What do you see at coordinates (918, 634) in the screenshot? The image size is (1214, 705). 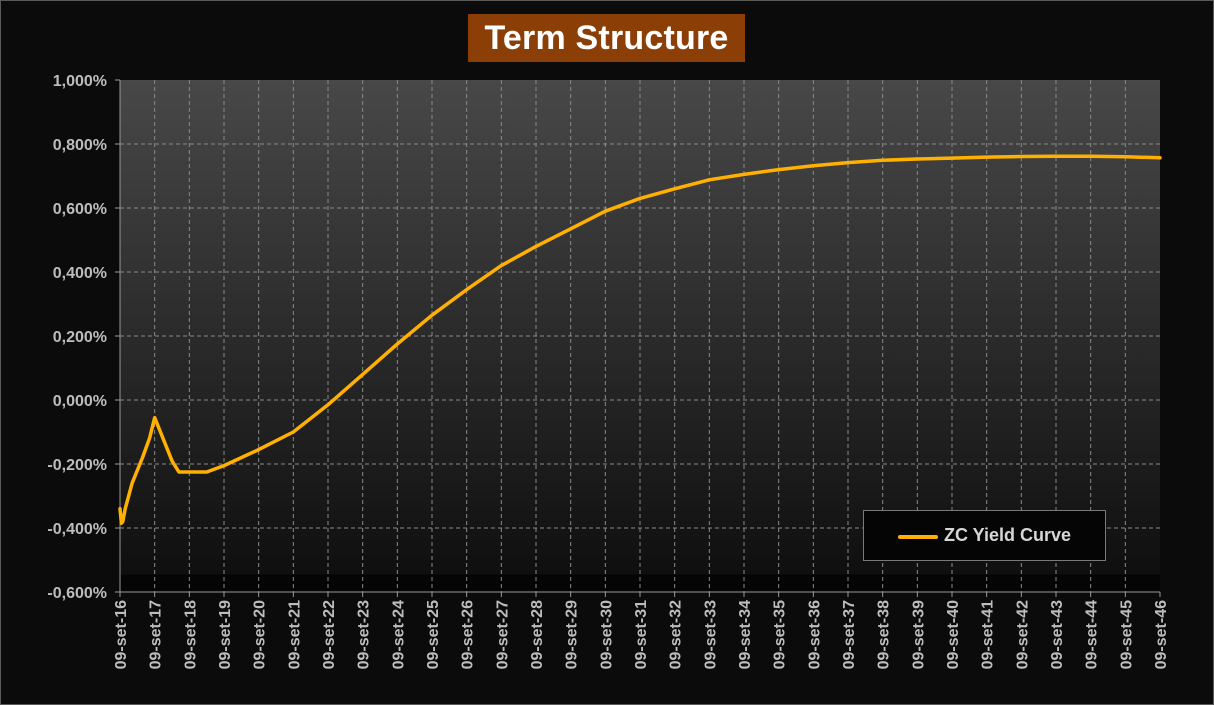 I see `x-tick-label: 09-set-39` at bounding box center [918, 634].